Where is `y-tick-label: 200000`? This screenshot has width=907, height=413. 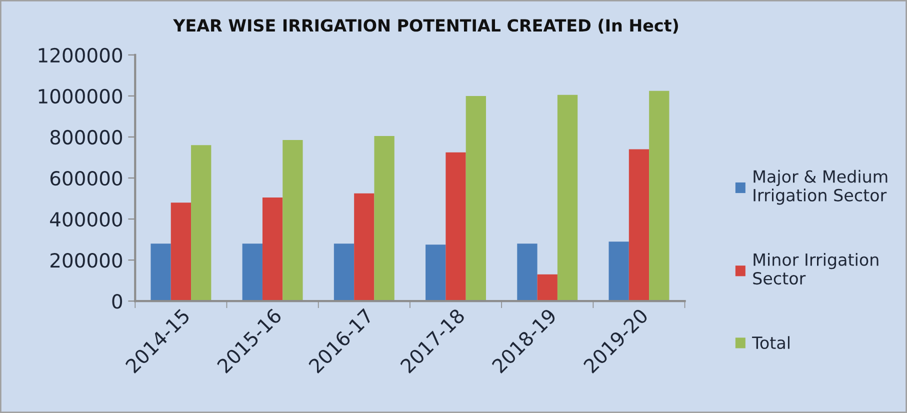
y-tick-label: 200000 is located at coordinates (86, 260).